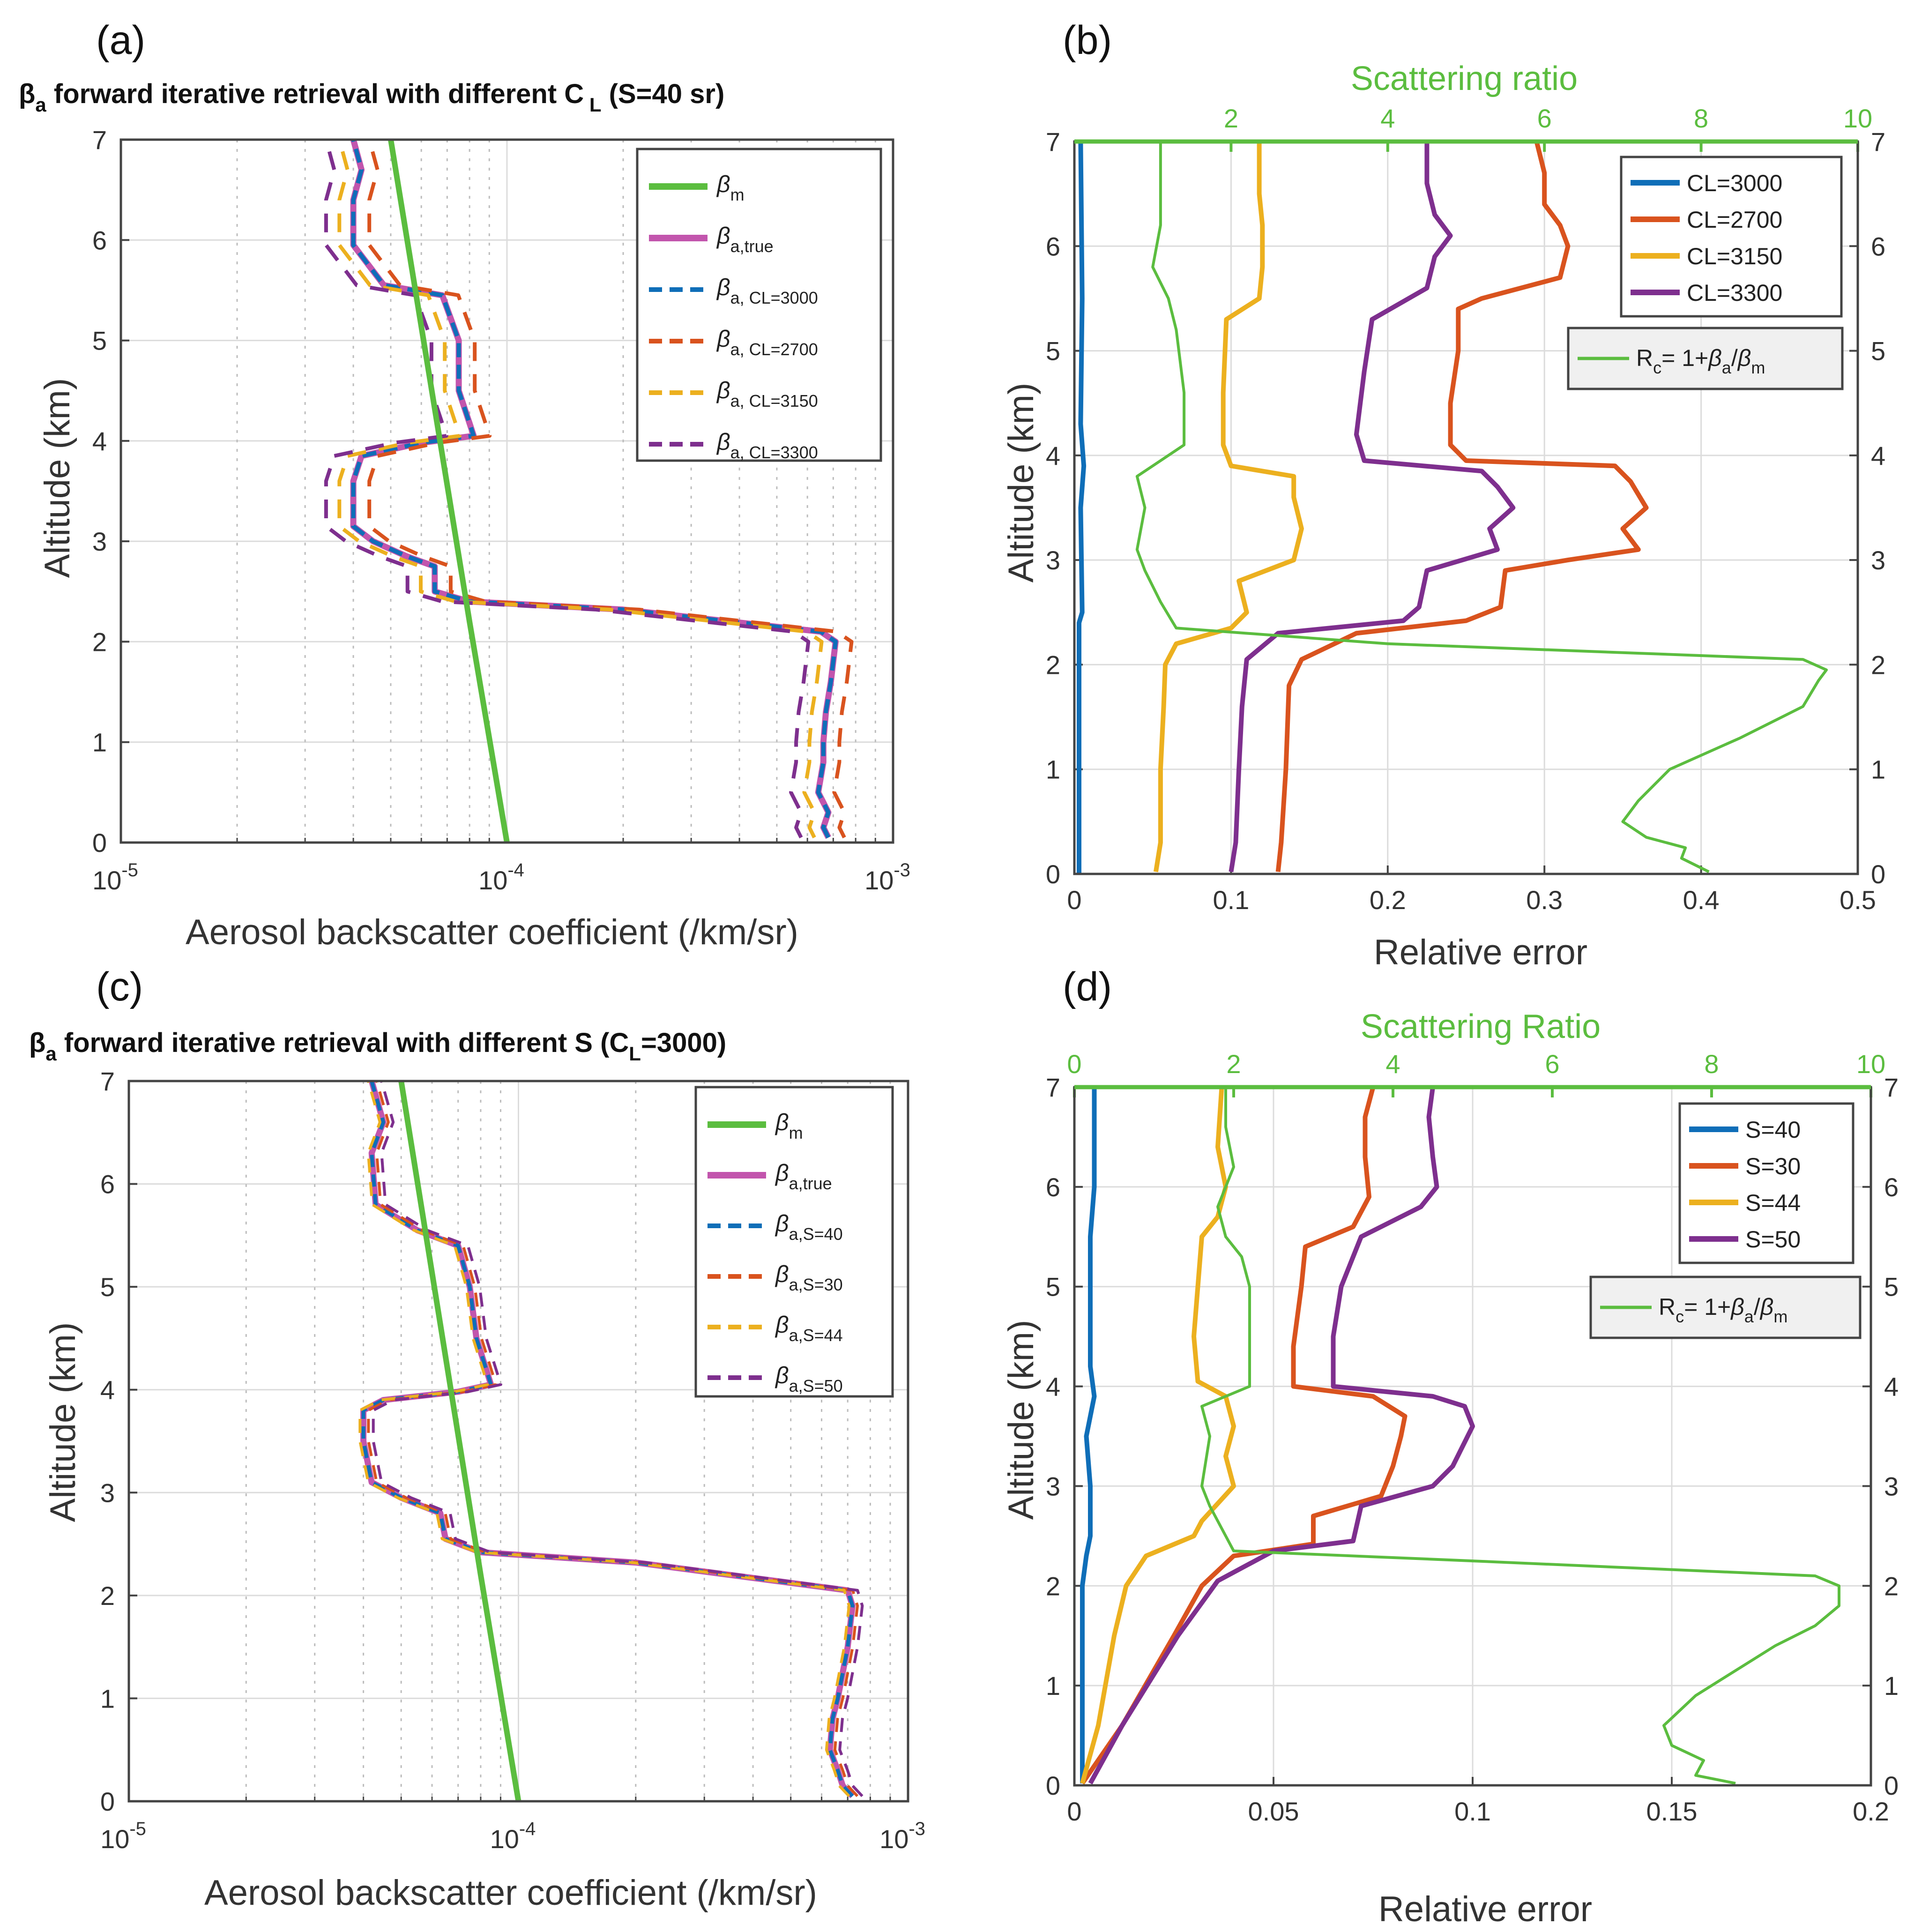 The height and width of the screenshot is (1932, 1929). Describe the element at coordinates (1088, 40) in the screenshot. I see `panel-b-letter: (b)` at that location.